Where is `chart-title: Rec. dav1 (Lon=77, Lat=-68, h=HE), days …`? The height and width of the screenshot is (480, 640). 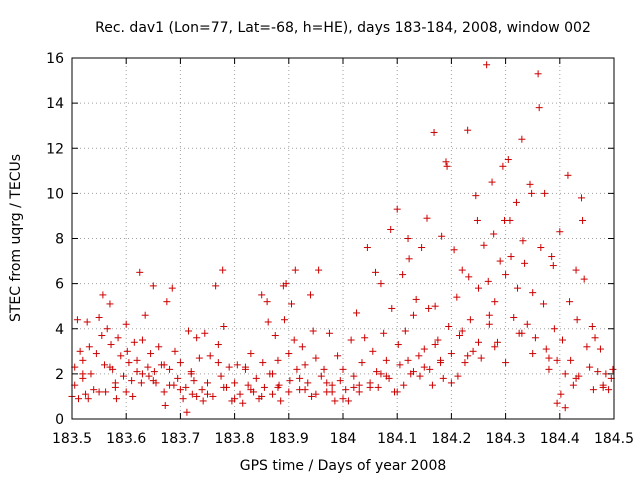
chart-title: Rec. dav1 (Lon=77, Lat=-68, h=HE), days … is located at coordinates (343, 28).